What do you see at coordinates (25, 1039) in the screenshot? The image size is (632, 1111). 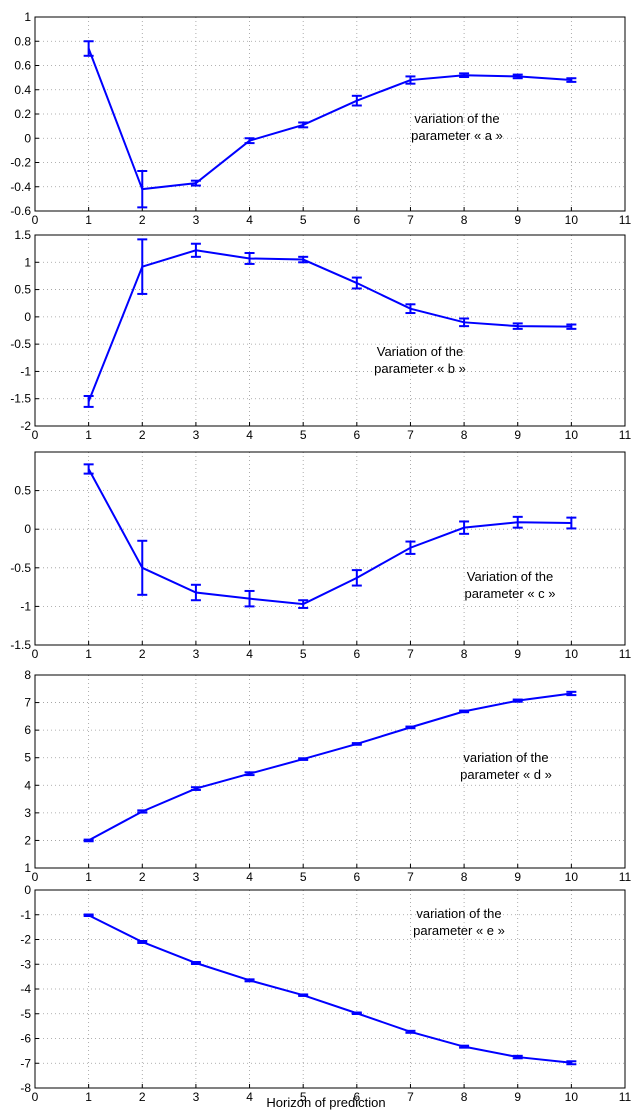 I see `y-tick-label: -6` at bounding box center [25, 1039].